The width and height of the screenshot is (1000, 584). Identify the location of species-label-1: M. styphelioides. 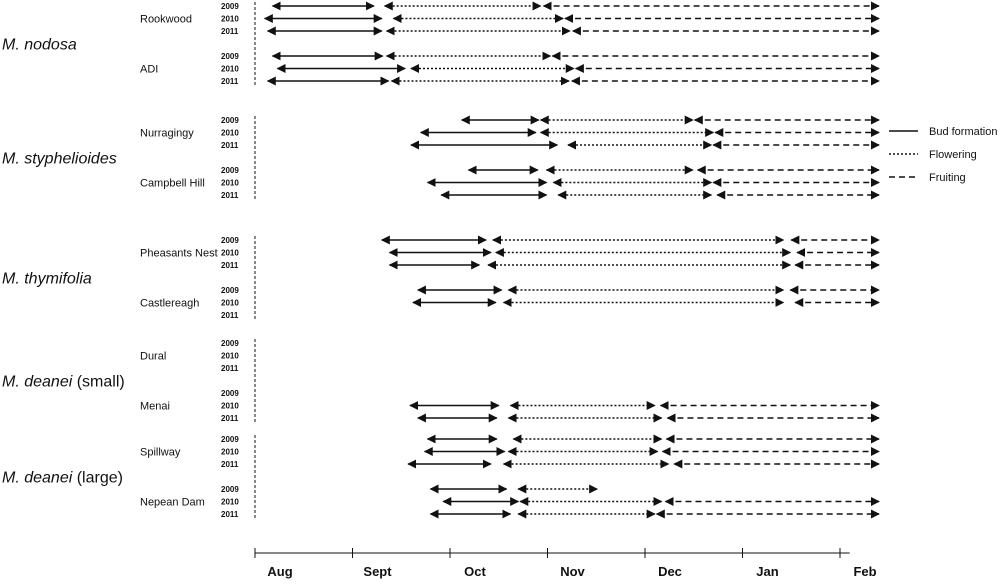
(59, 159).